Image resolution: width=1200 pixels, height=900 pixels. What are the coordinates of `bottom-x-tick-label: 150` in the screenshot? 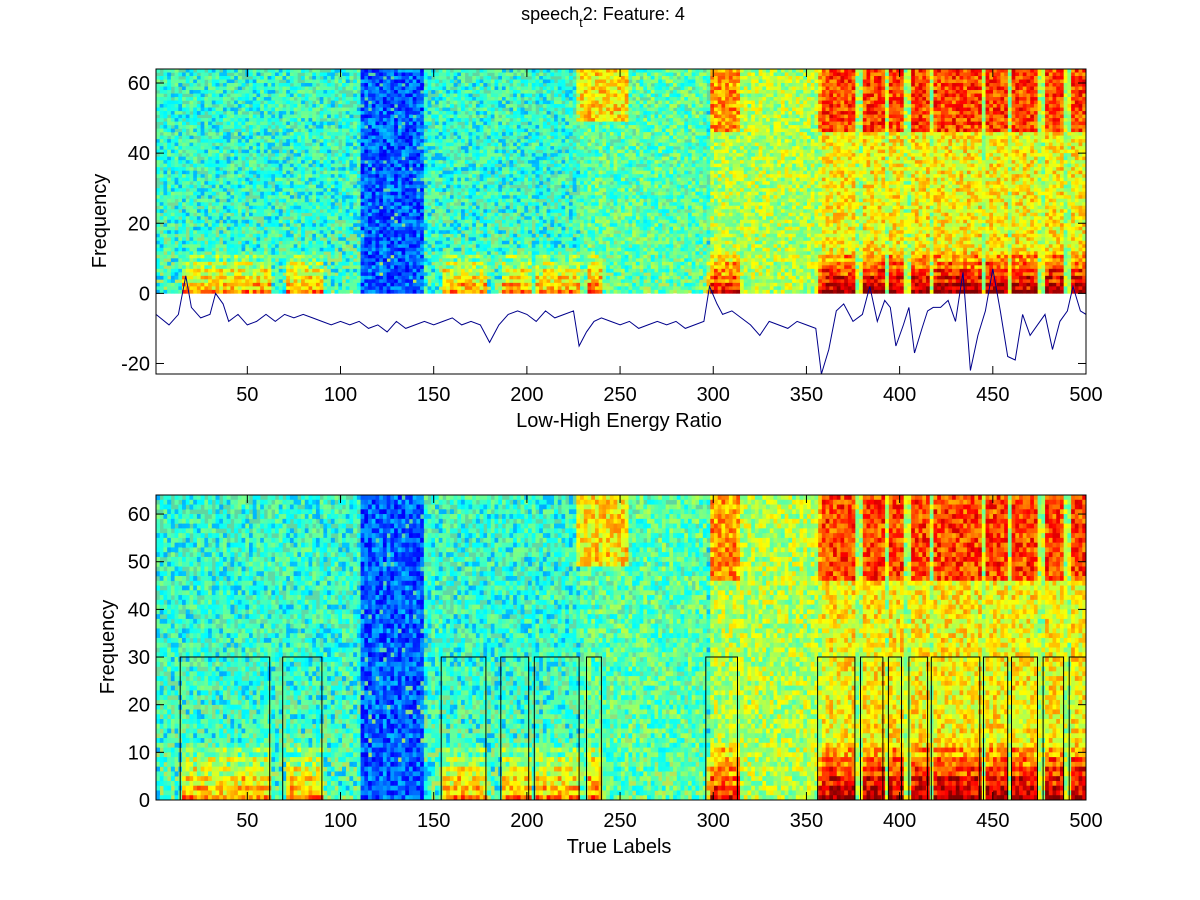 It's located at (433, 821).